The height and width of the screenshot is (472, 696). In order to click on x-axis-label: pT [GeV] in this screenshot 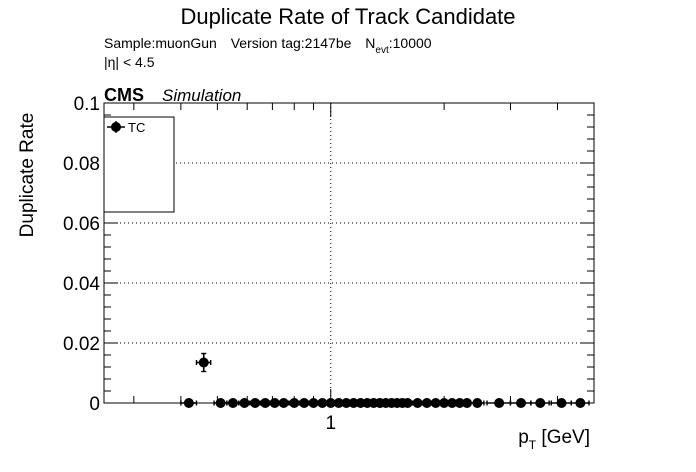, I will do `click(554, 439)`.